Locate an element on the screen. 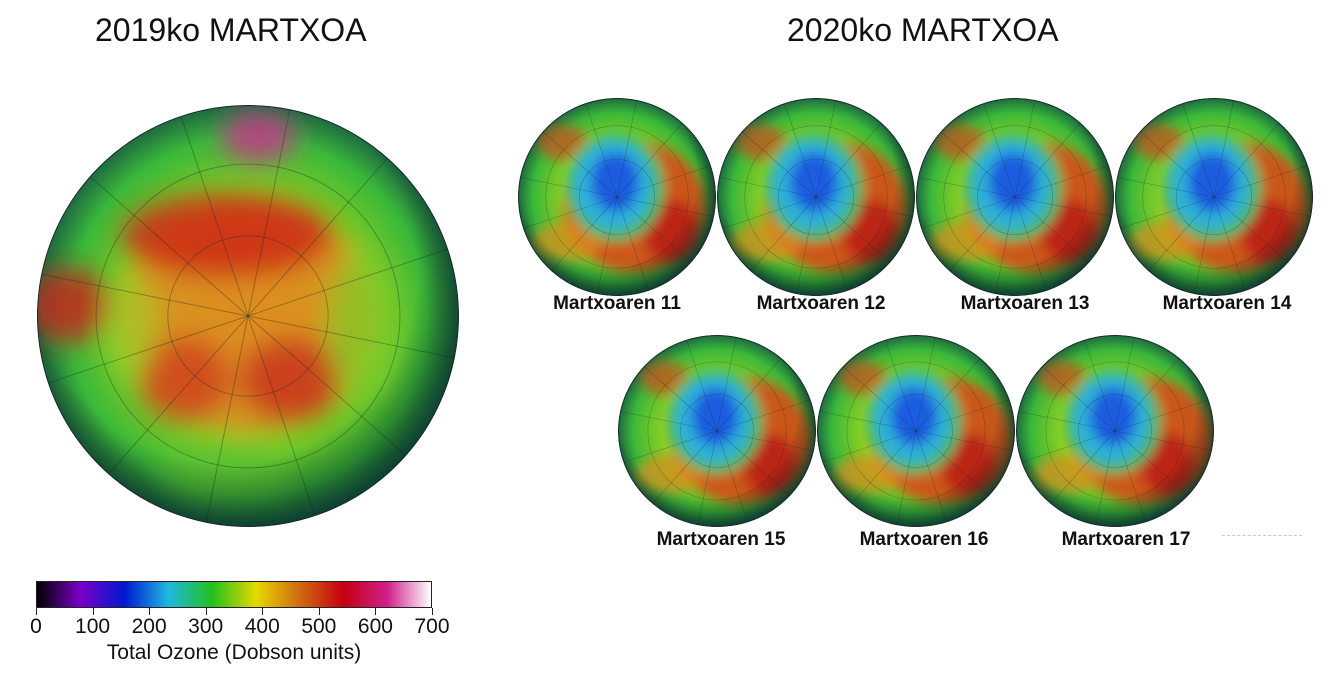 The image size is (1339, 686). title-2019: 2019ko MARTXOA is located at coordinates (231, 30).